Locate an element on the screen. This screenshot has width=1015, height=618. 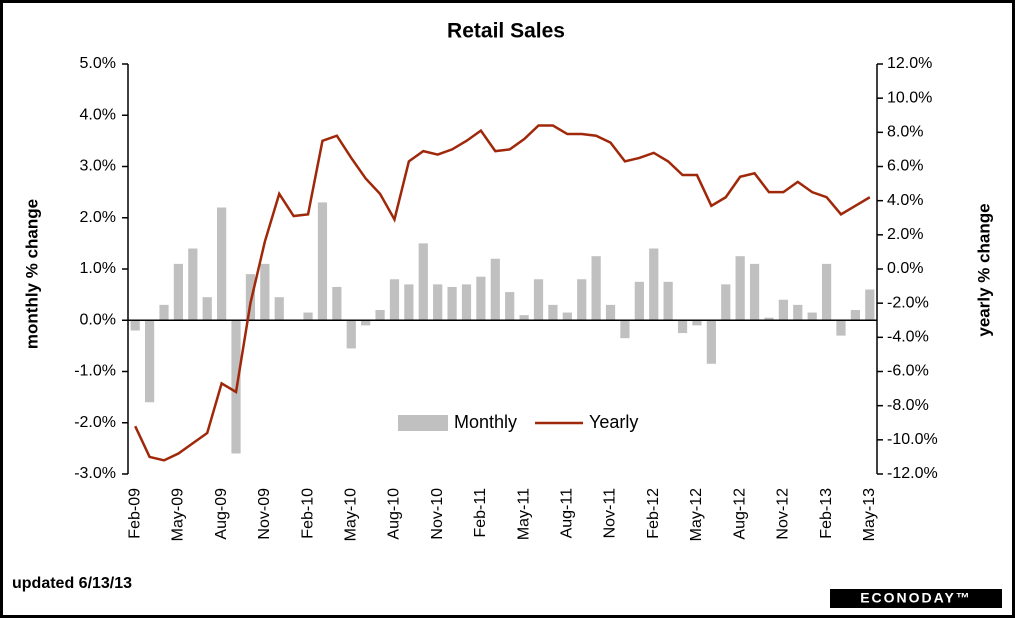
x-tick-label: Feb-12 is located at coordinates (653, 513).